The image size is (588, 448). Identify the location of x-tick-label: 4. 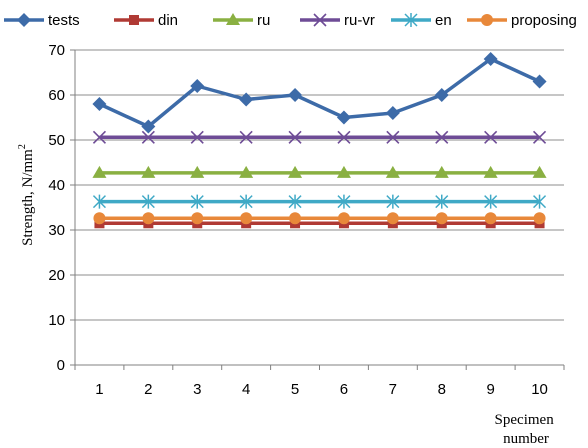
(246, 389).